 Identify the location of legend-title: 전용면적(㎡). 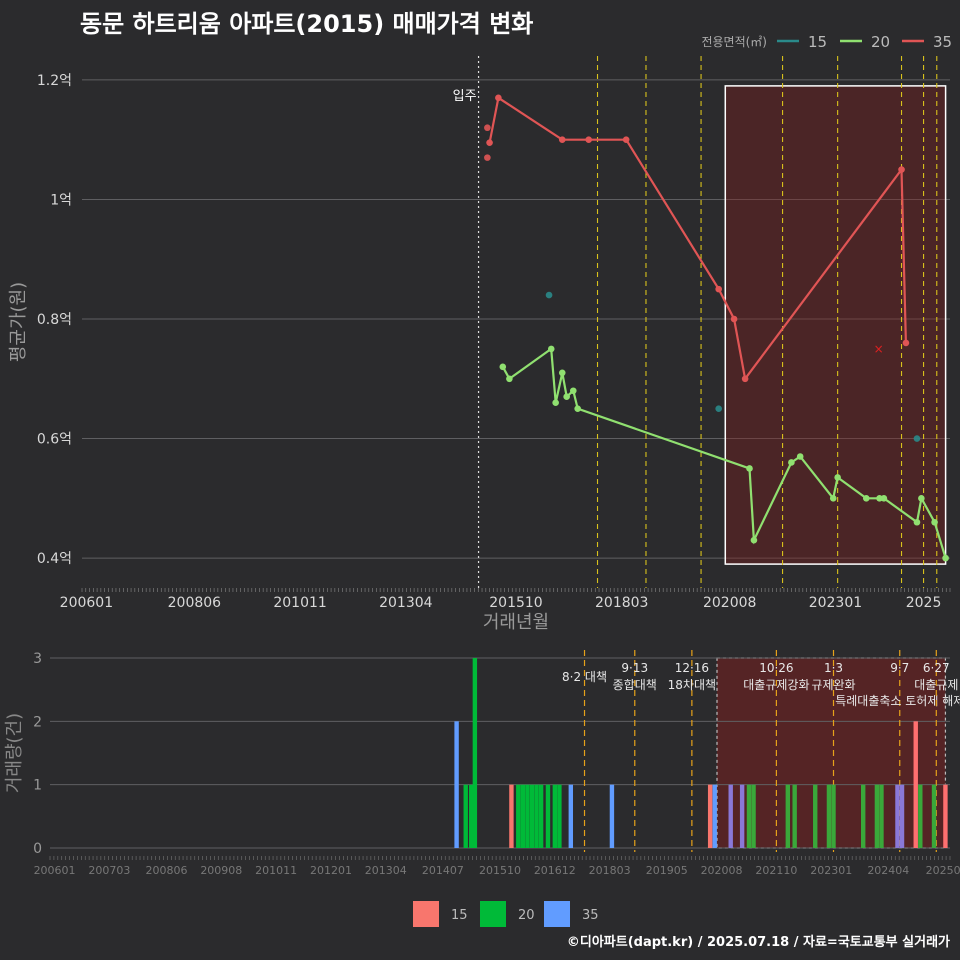
(734, 42).